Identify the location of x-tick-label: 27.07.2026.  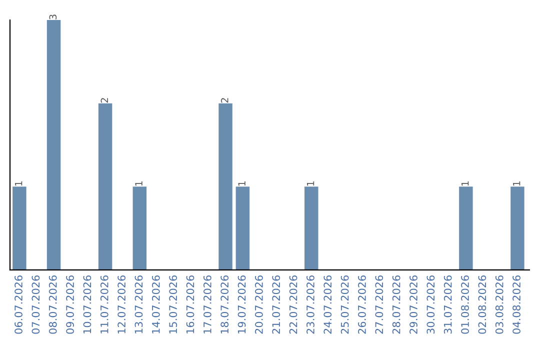
(379, 304).